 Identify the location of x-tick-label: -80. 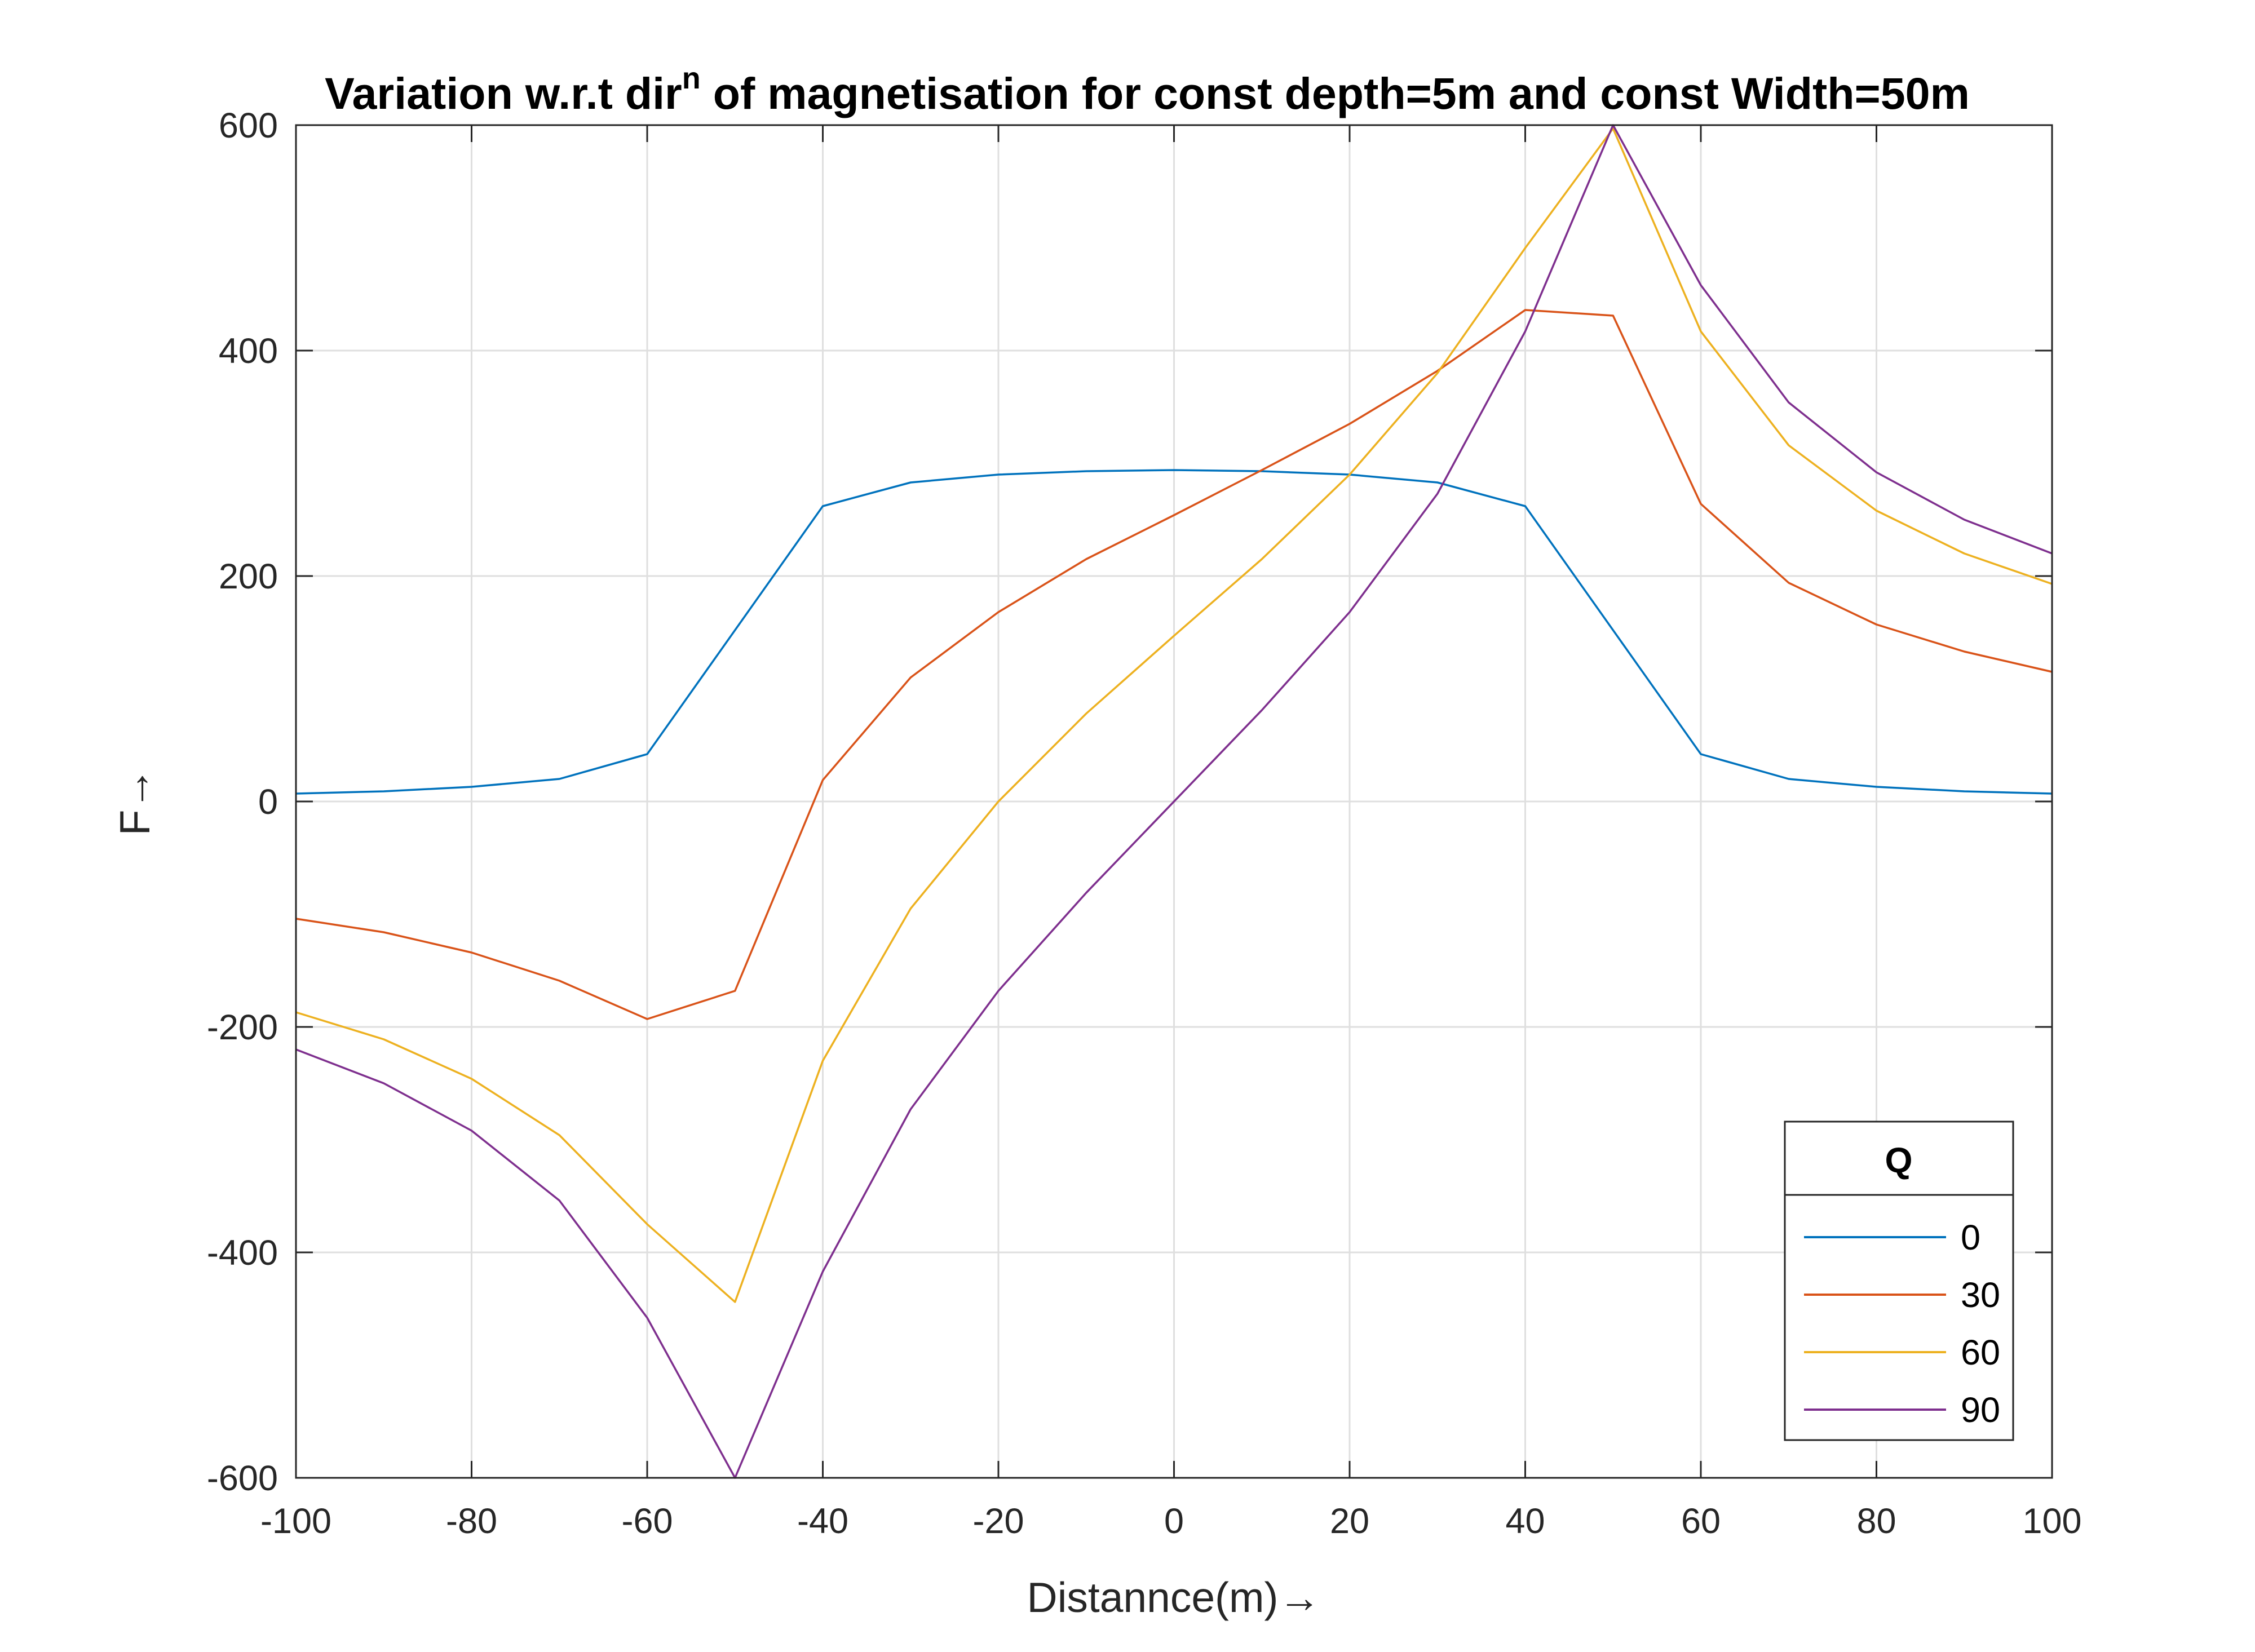
(471, 1521).